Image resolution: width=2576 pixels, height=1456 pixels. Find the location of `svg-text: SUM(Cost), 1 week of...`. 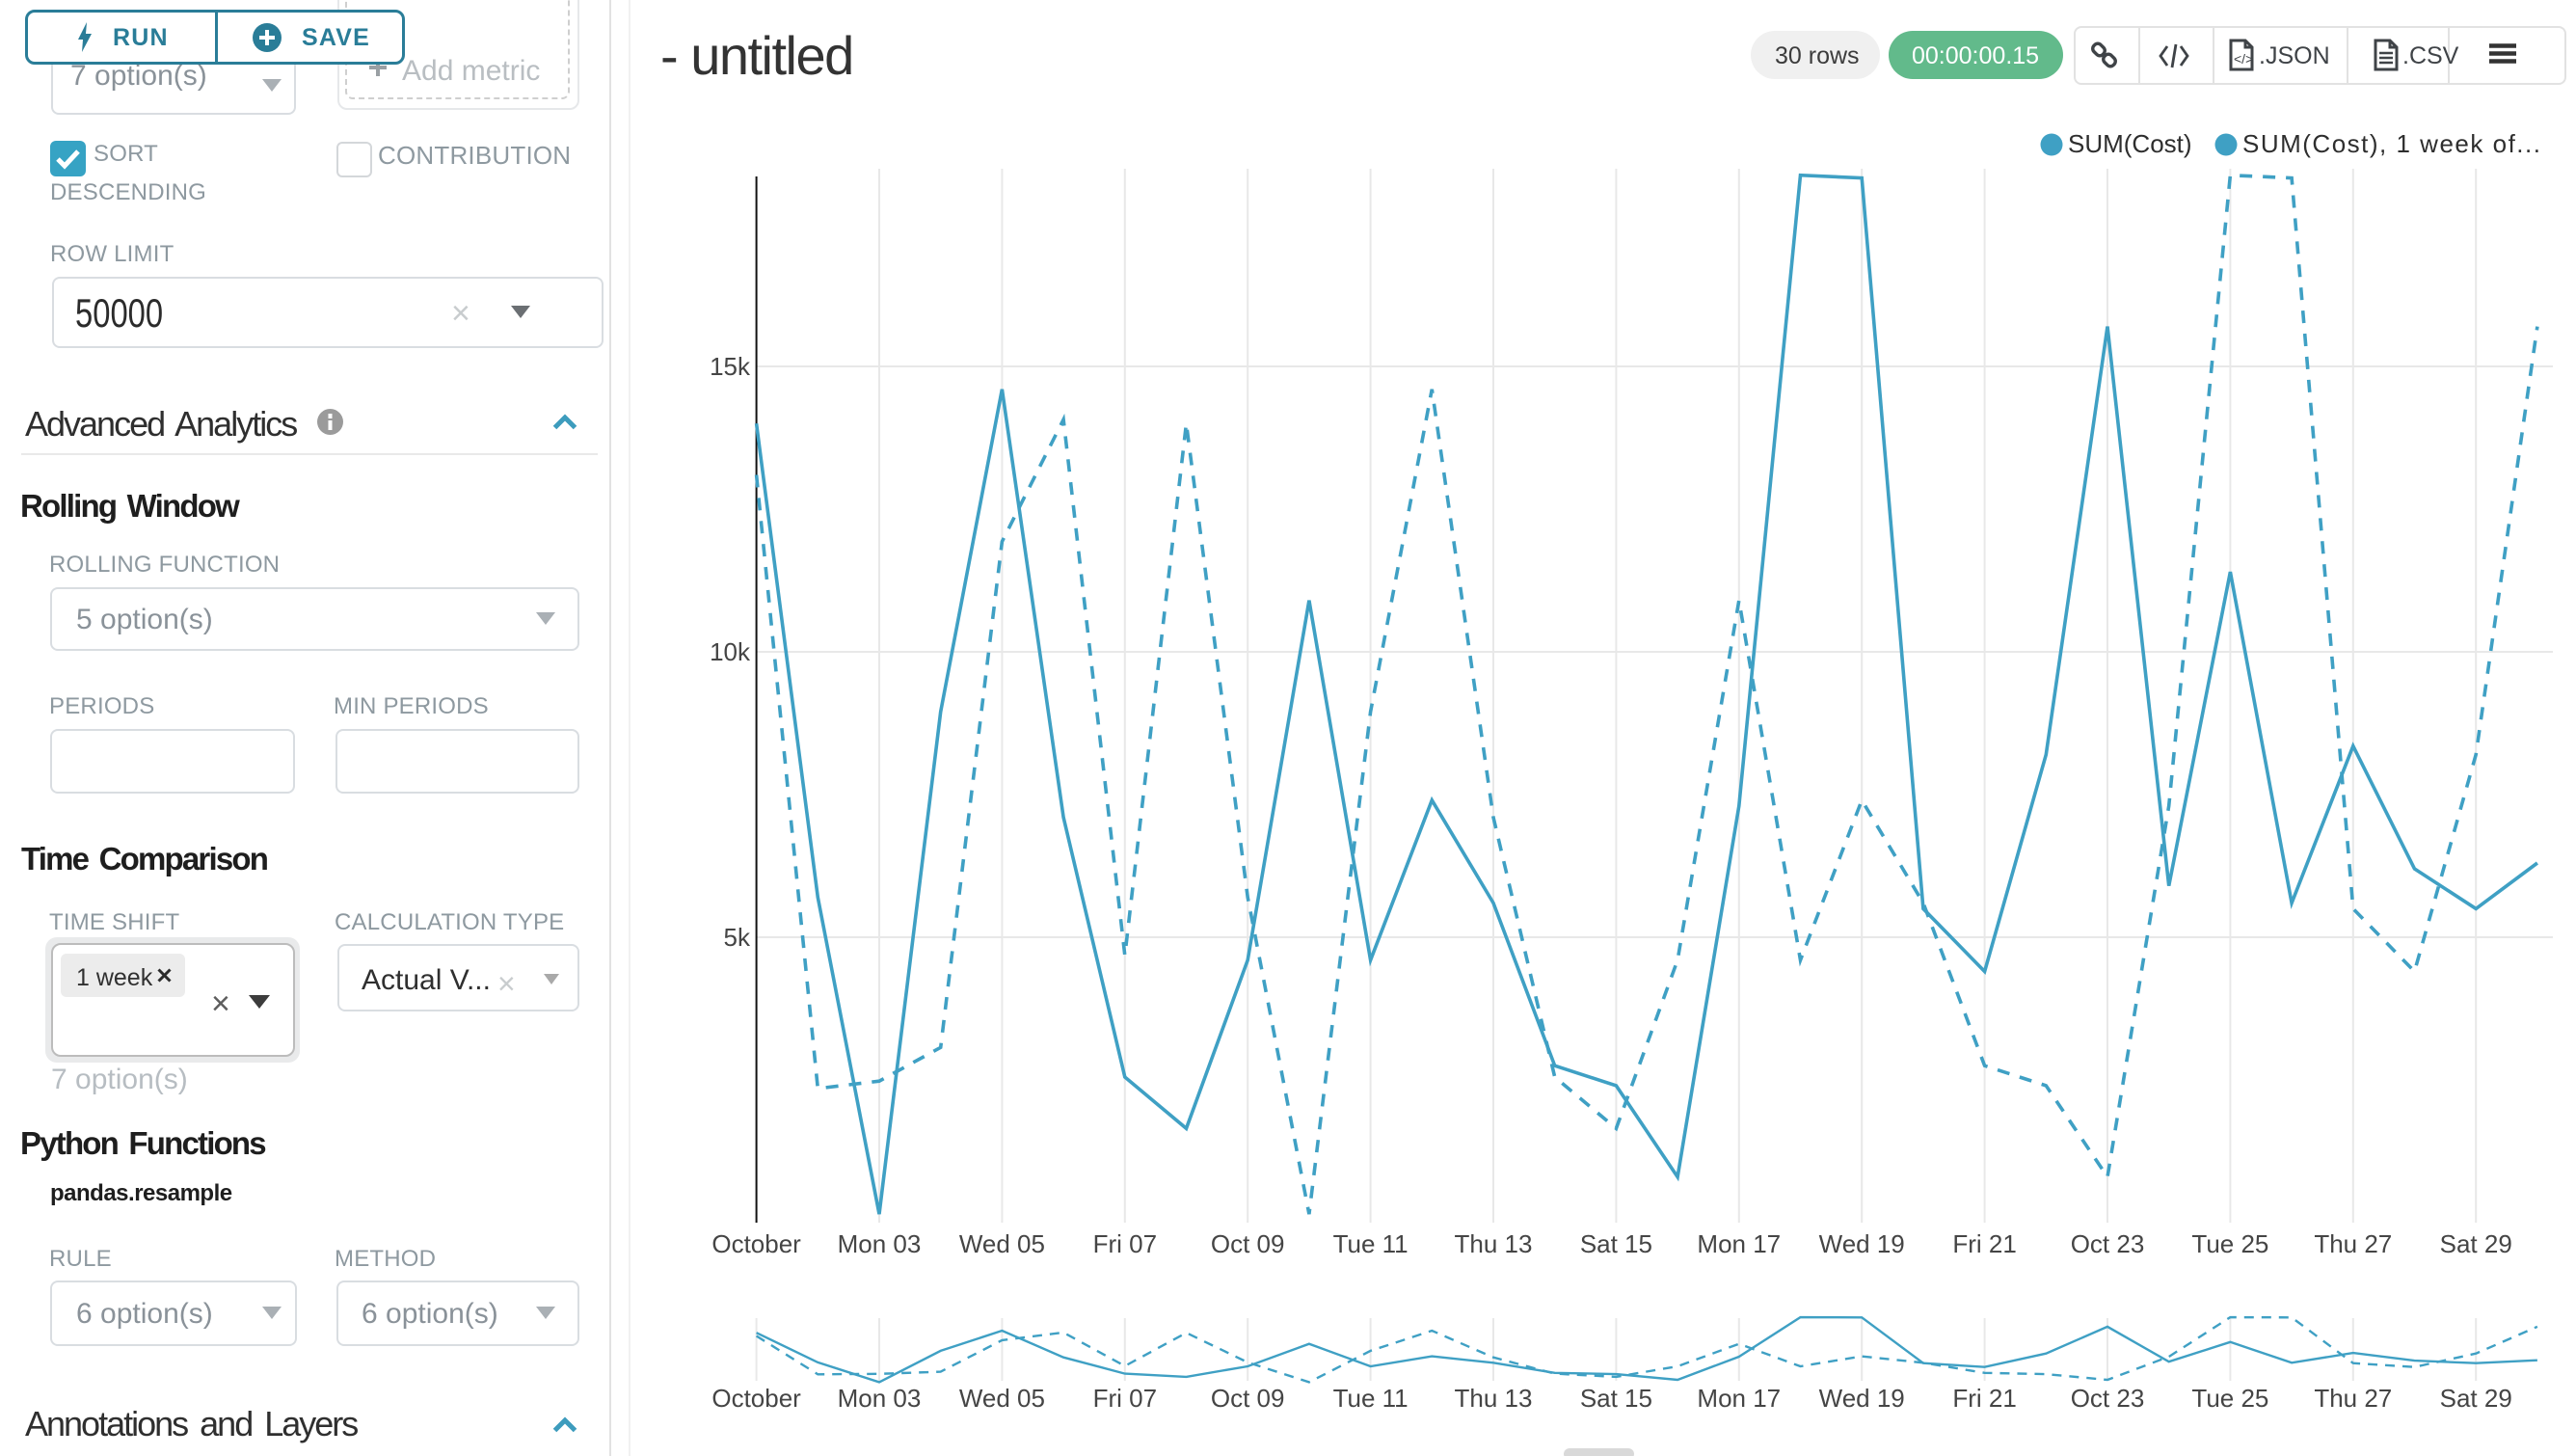

svg-text: SUM(Cost), 1 week of... is located at coordinates (2391, 143).